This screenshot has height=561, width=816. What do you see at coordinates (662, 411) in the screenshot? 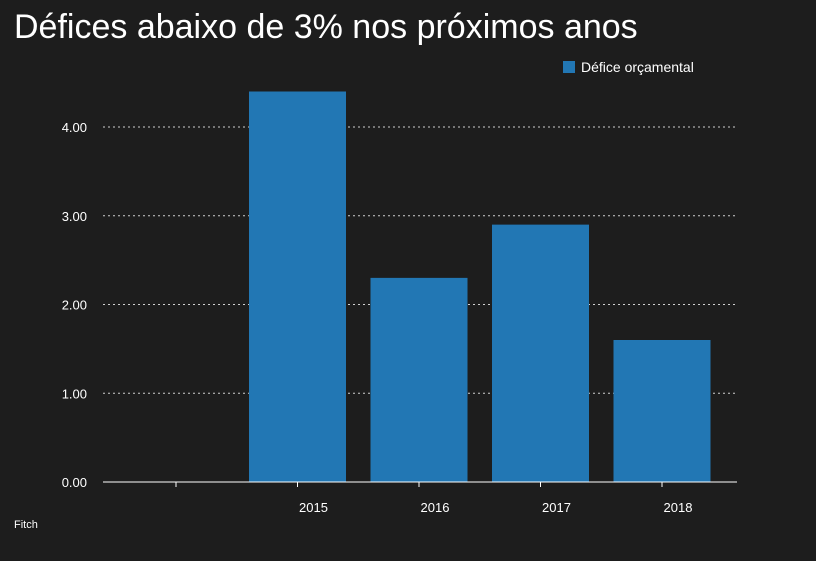
I see `bar-2018` at bounding box center [662, 411].